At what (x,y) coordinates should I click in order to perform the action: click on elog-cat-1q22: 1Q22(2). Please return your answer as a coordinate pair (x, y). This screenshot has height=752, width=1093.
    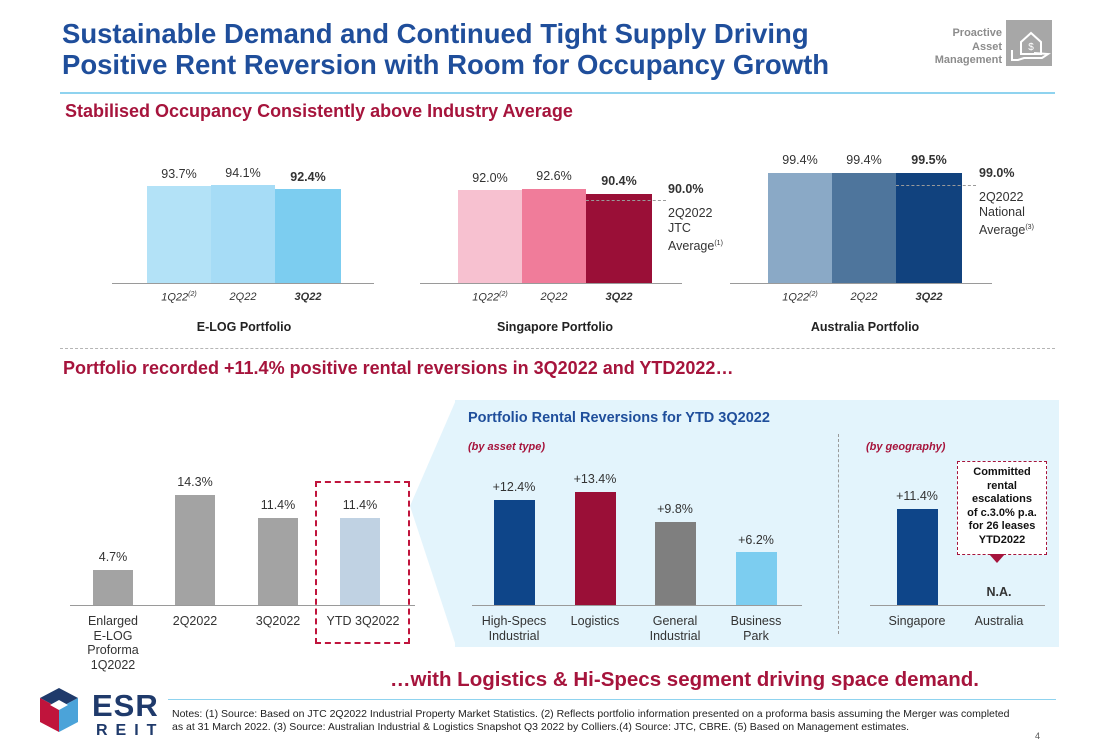
    Looking at the image, I should click on (179, 297).